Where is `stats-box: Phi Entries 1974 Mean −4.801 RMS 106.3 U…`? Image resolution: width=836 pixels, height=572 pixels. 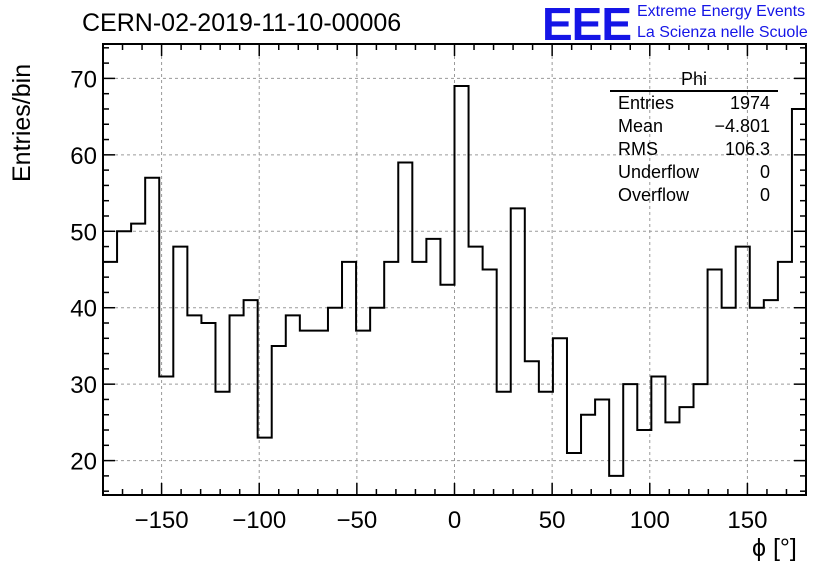 stats-box: Phi Entries 1974 Mean −4.801 RMS 106.3 U… is located at coordinates (694, 137).